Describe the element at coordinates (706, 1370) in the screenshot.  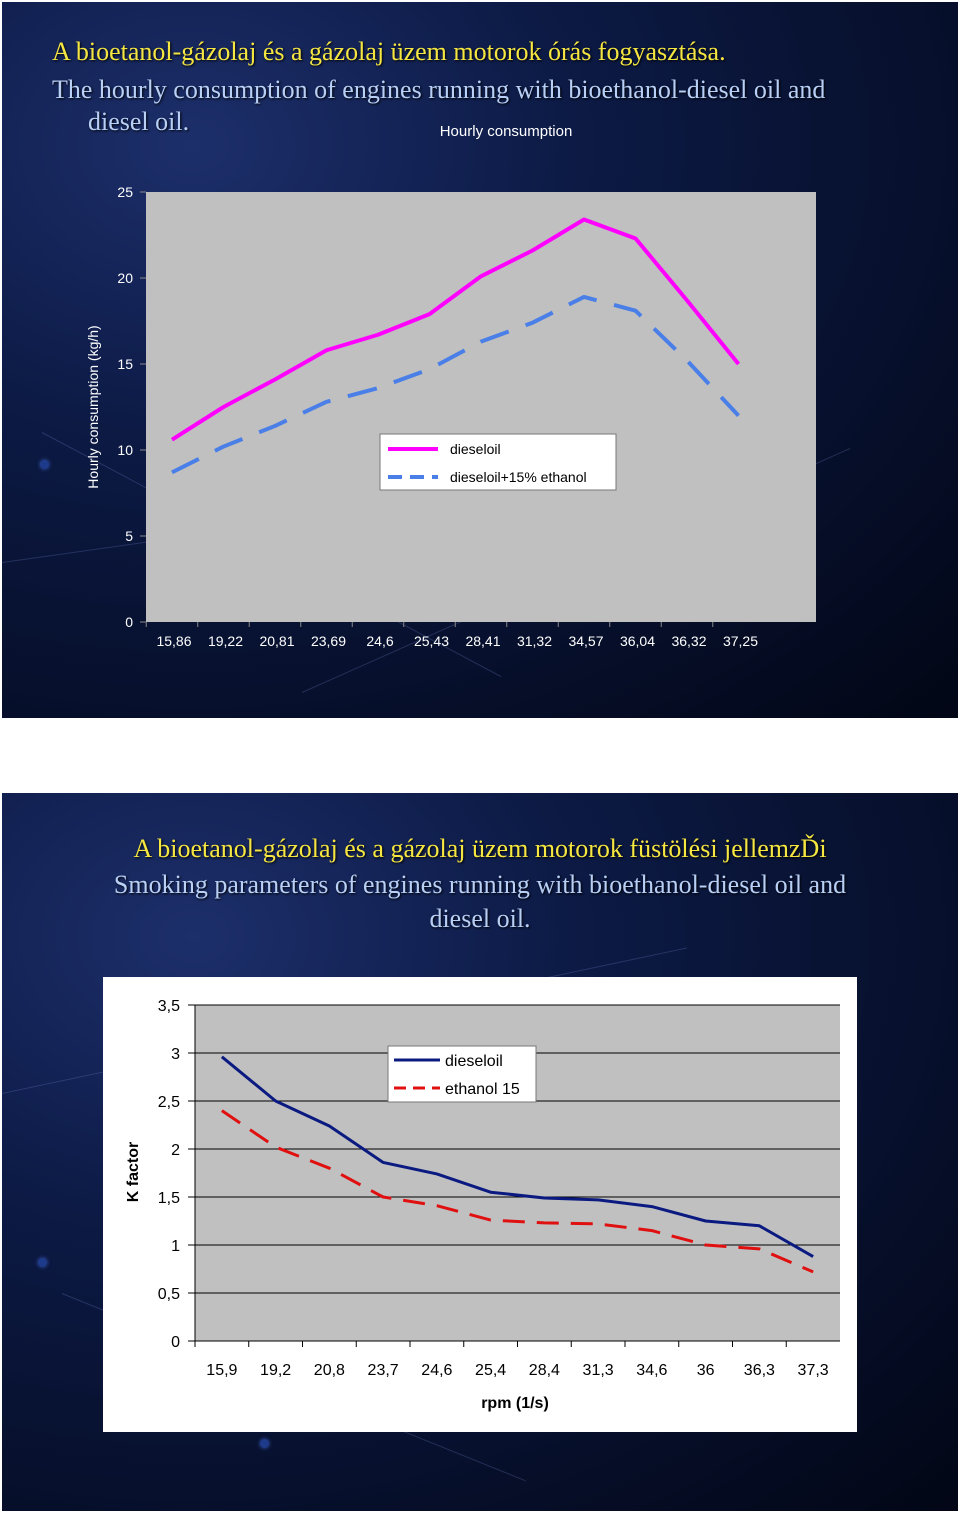
I see `x-tick-label: 36` at that location.